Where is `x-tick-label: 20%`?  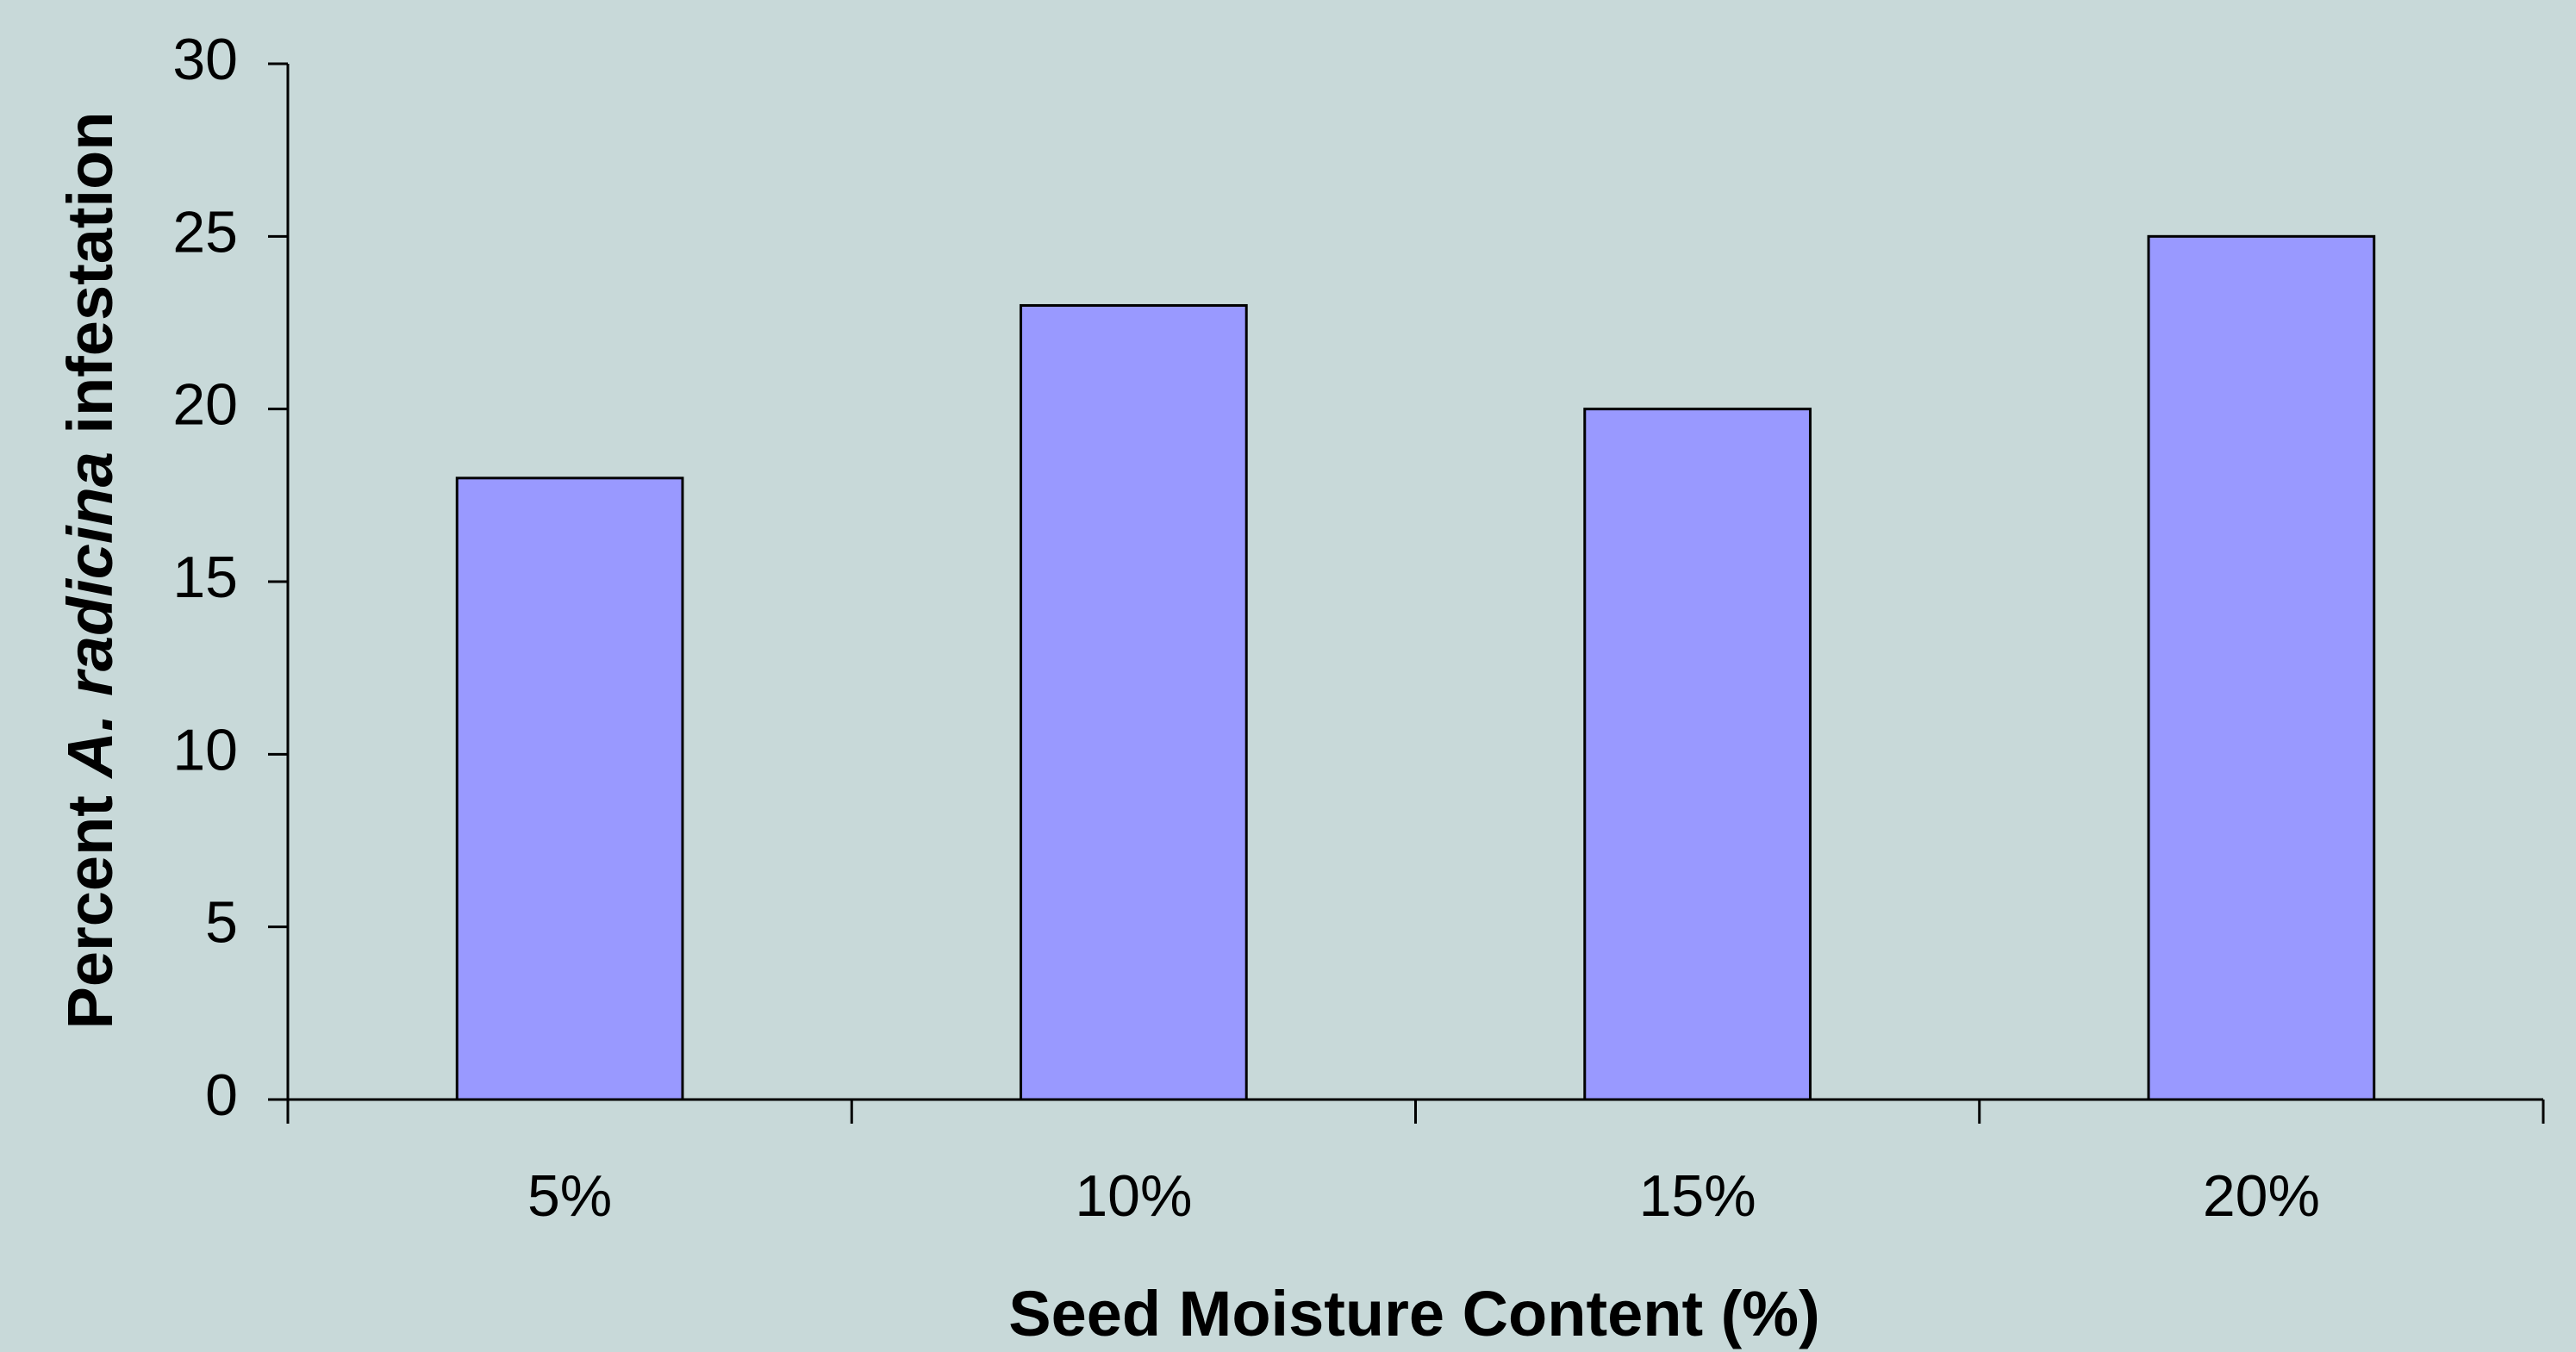 x-tick-label: 20% is located at coordinates (2261, 1196).